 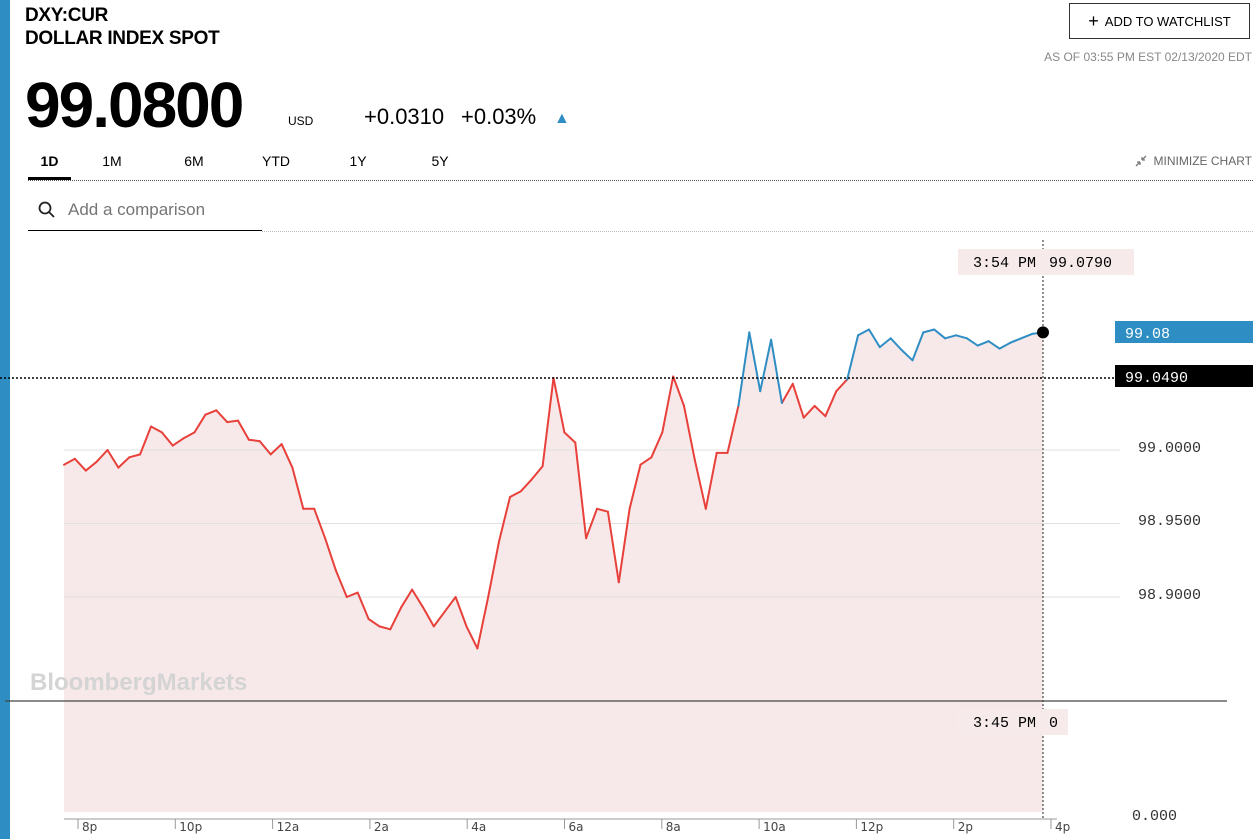 I want to click on tab-ytd: YTD, so click(x=276, y=161).